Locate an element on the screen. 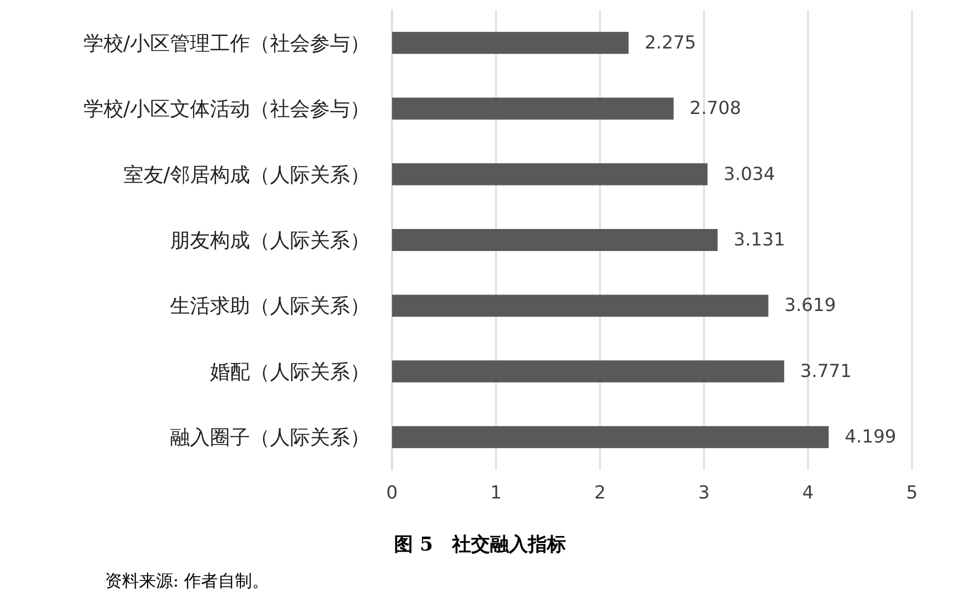  x-tick-label: 3 is located at coordinates (704, 493).